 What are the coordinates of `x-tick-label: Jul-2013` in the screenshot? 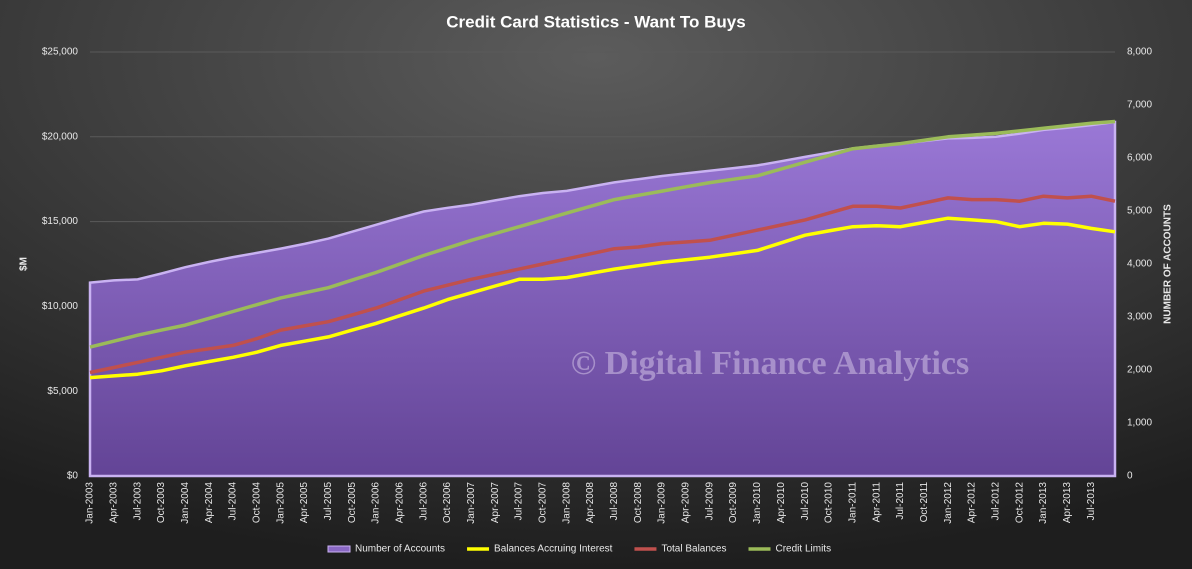 It's located at (1091, 501).